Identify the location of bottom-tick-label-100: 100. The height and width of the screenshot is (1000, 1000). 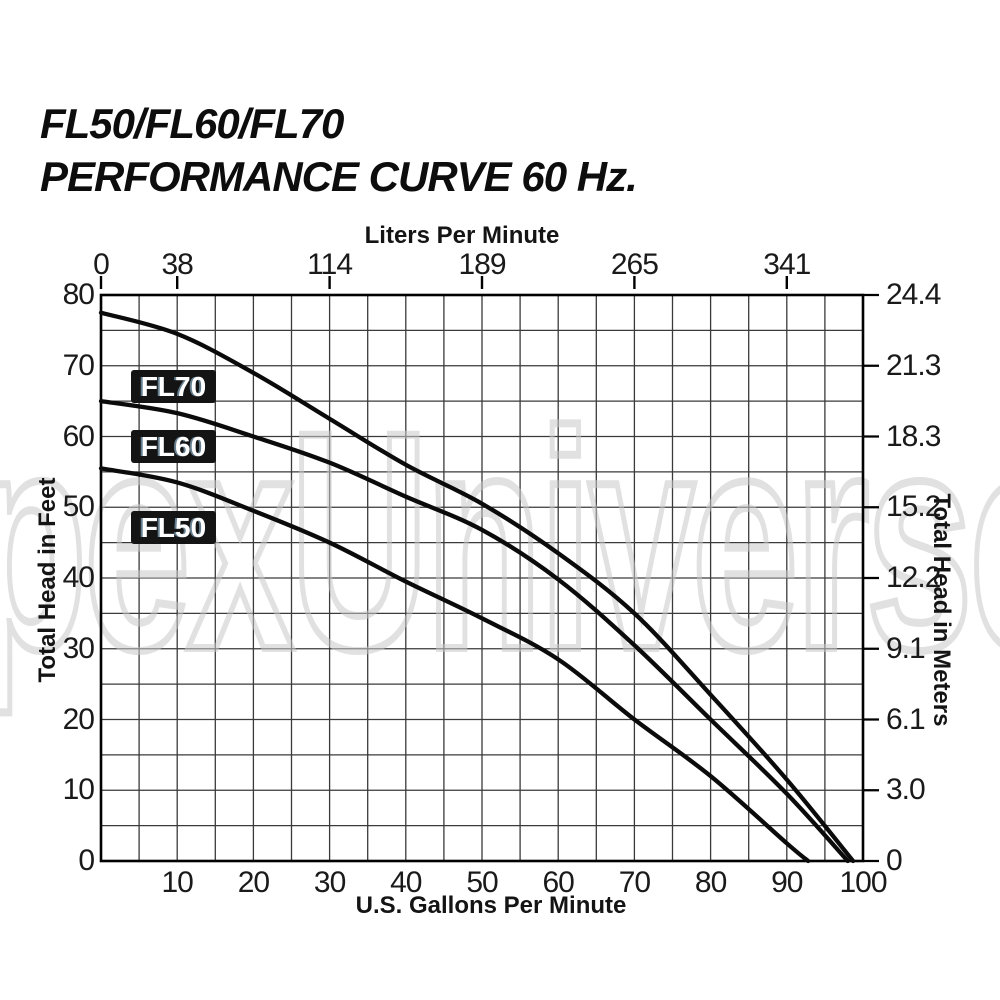
(863, 882).